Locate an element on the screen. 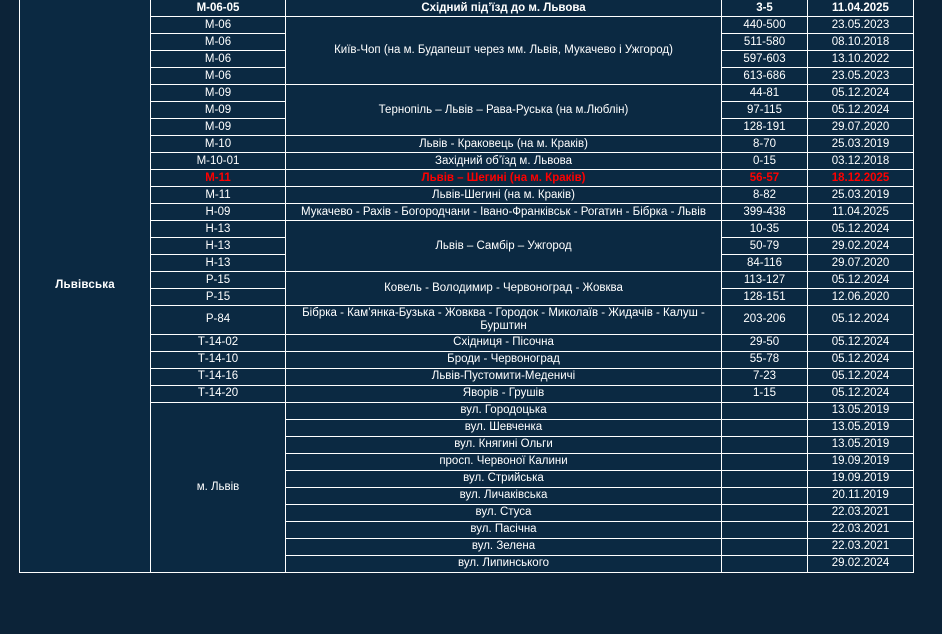 This screenshot has width=942, height=634. street-name-cell: вул. Липинського is located at coordinates (503, 563).